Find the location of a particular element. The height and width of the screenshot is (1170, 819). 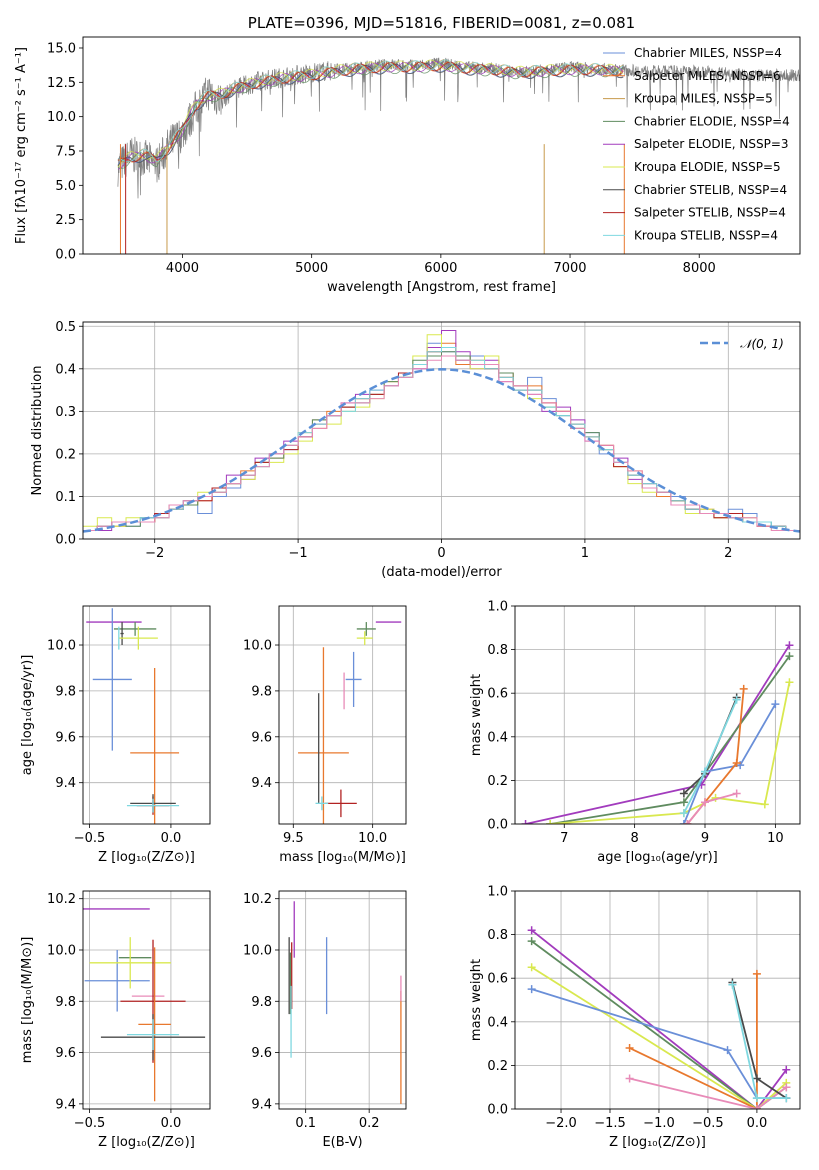

gaussian-curve is located at coordinates (441, 450).